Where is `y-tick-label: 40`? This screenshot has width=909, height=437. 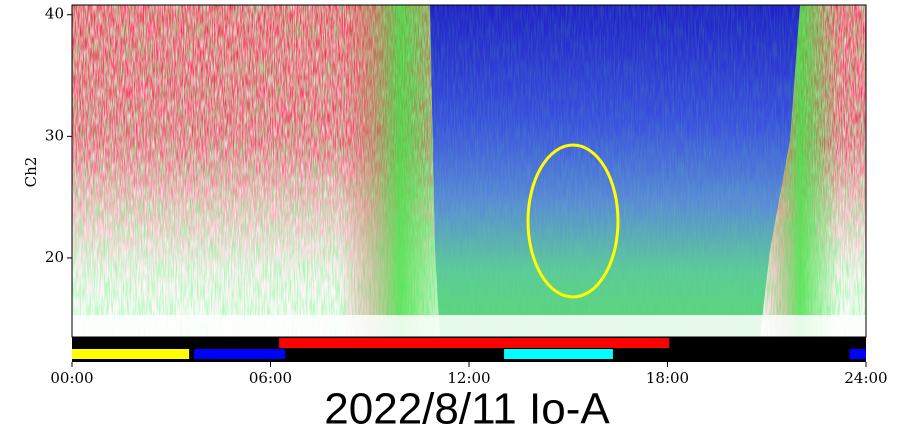 y-tick-label: 40 is located at coordinates (54, 14).